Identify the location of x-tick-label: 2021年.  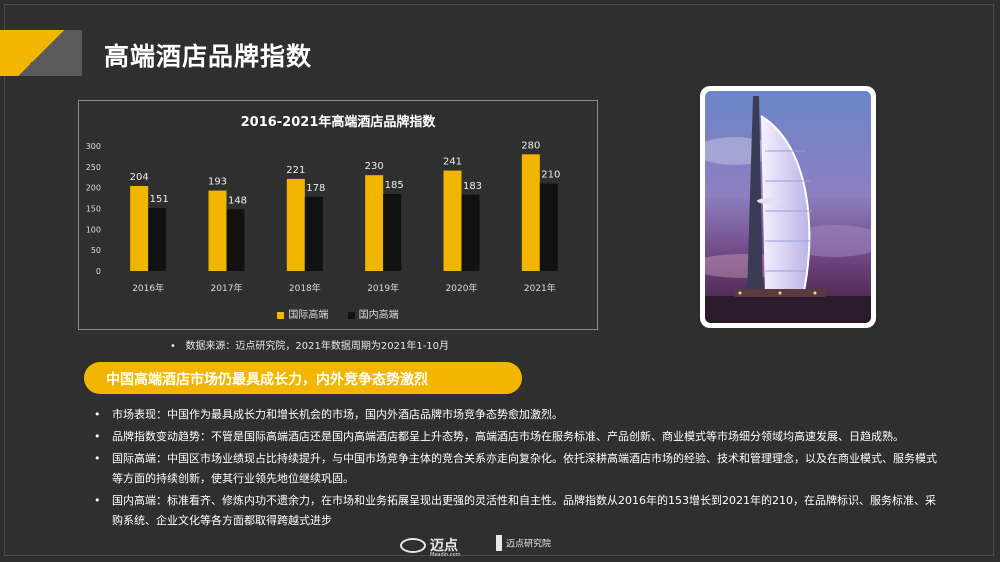
(540, 288).